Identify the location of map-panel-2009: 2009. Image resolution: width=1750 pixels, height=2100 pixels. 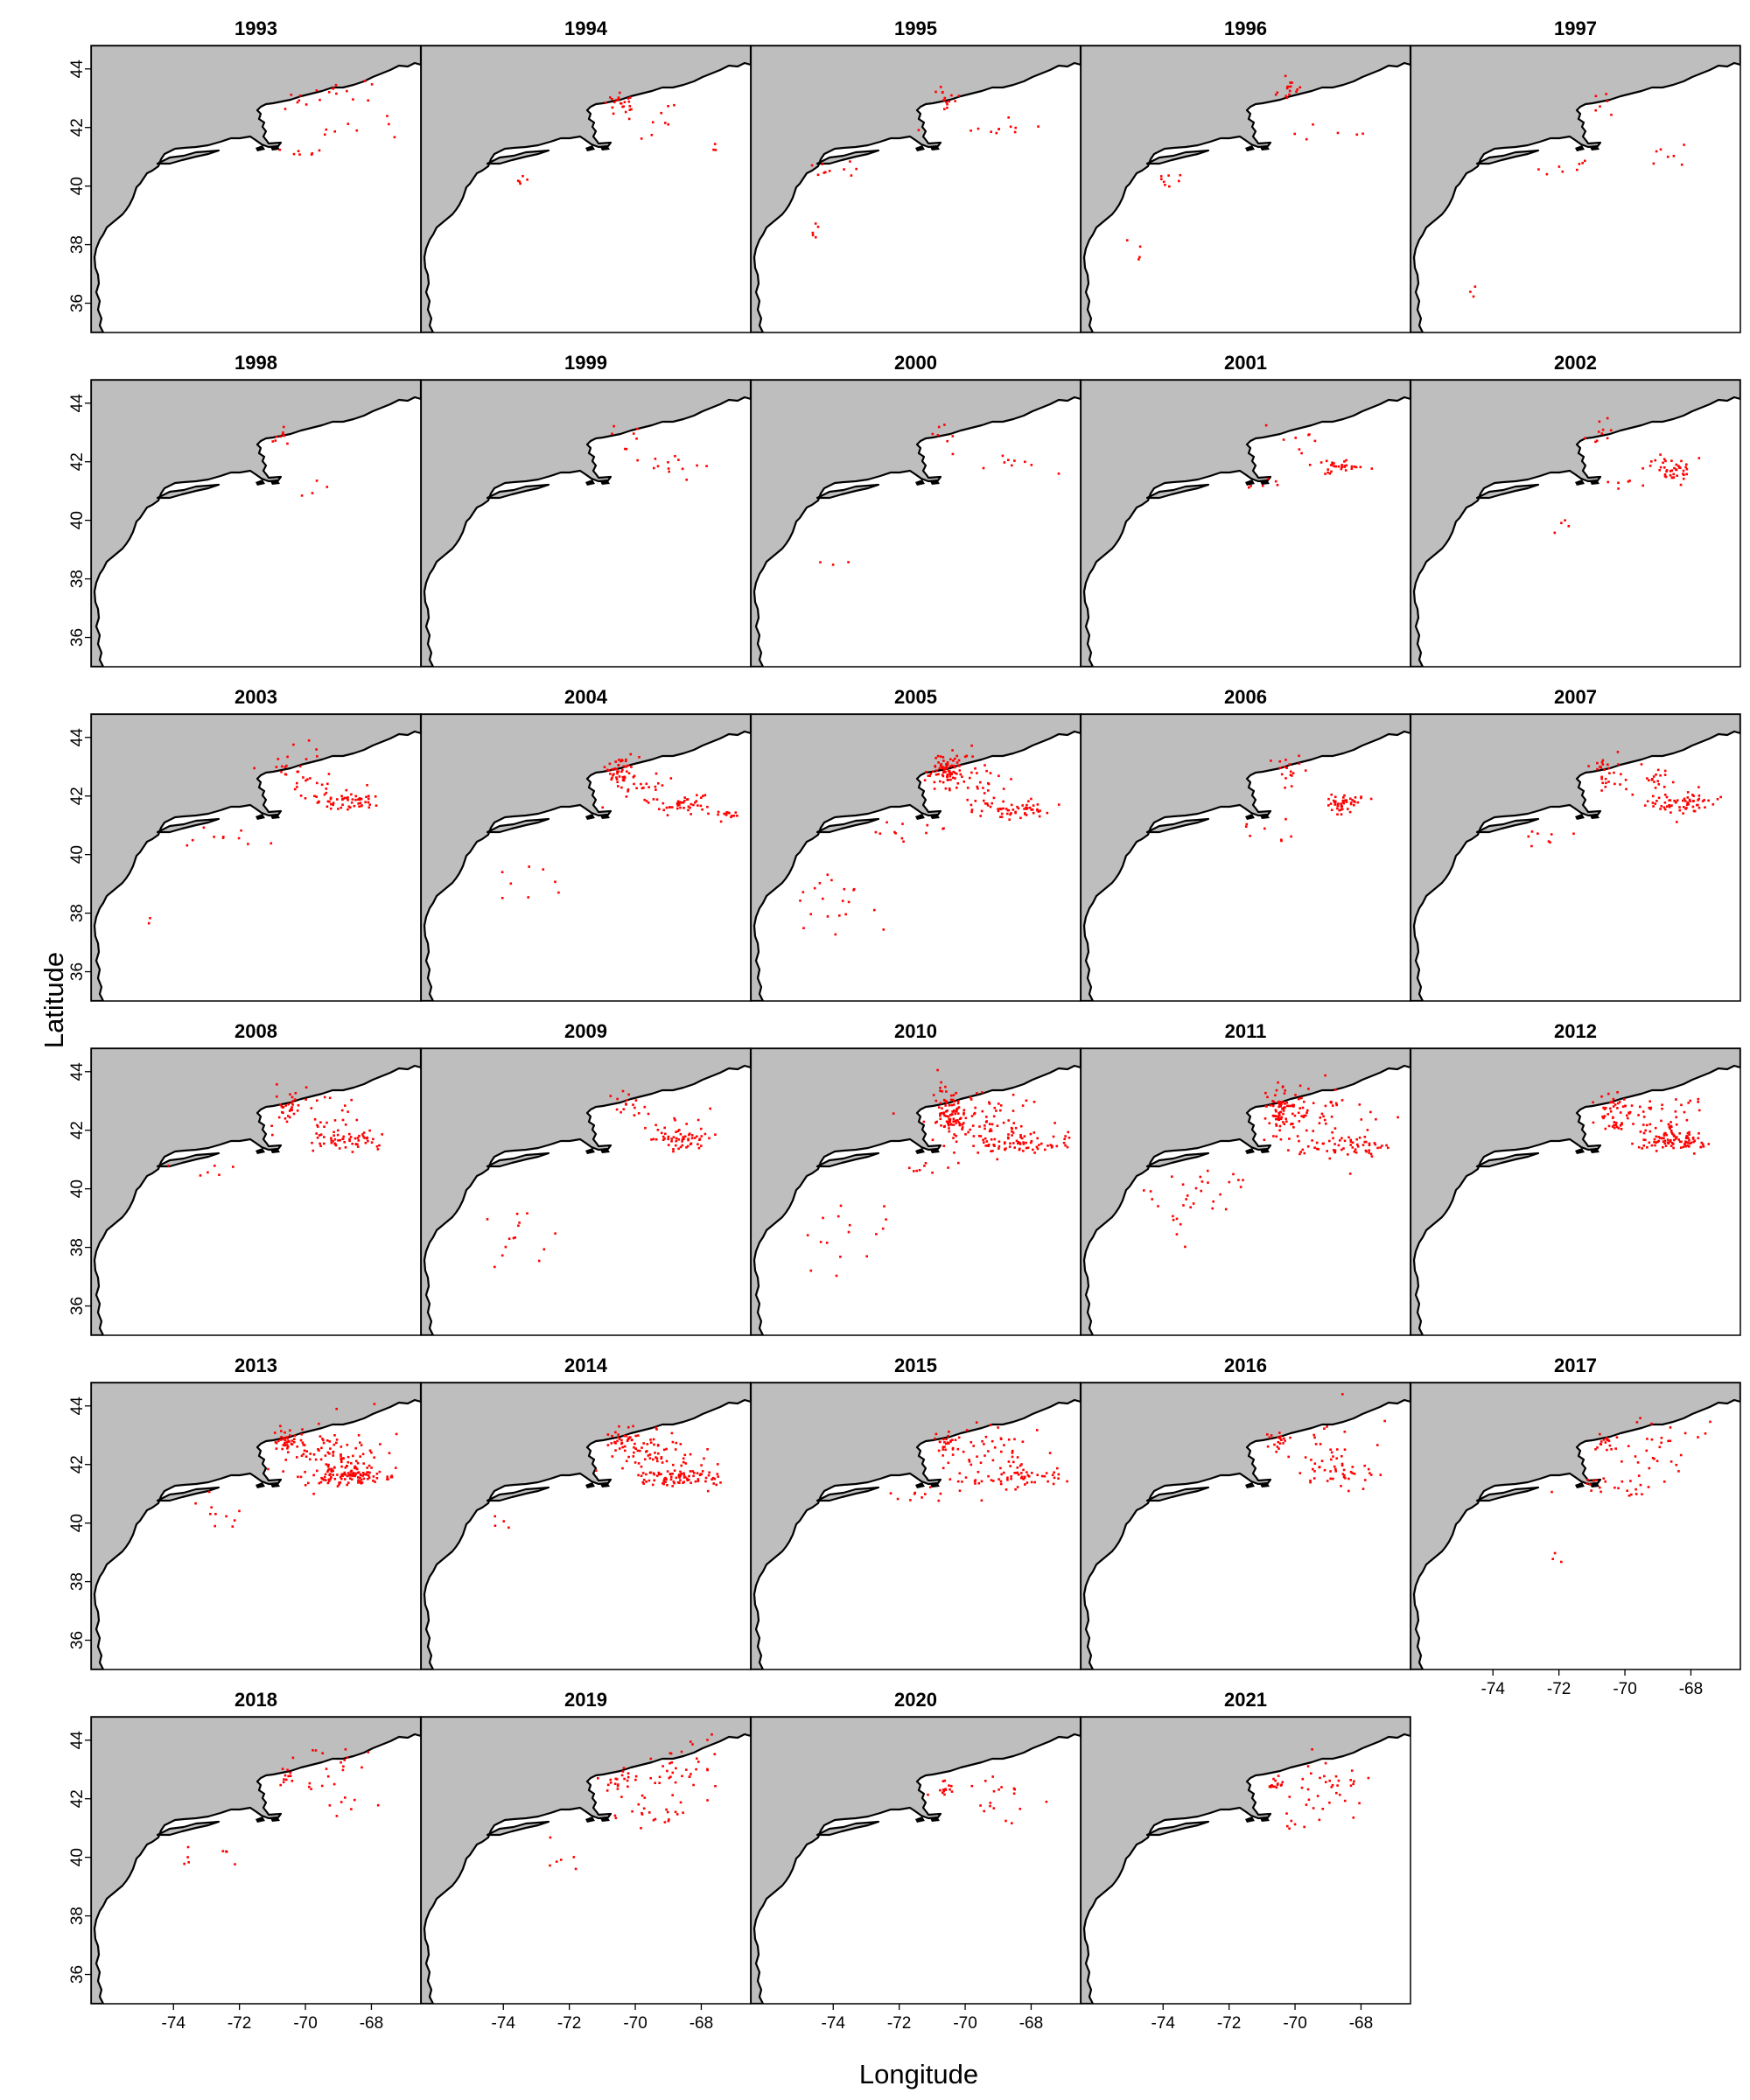
(586, 1178).